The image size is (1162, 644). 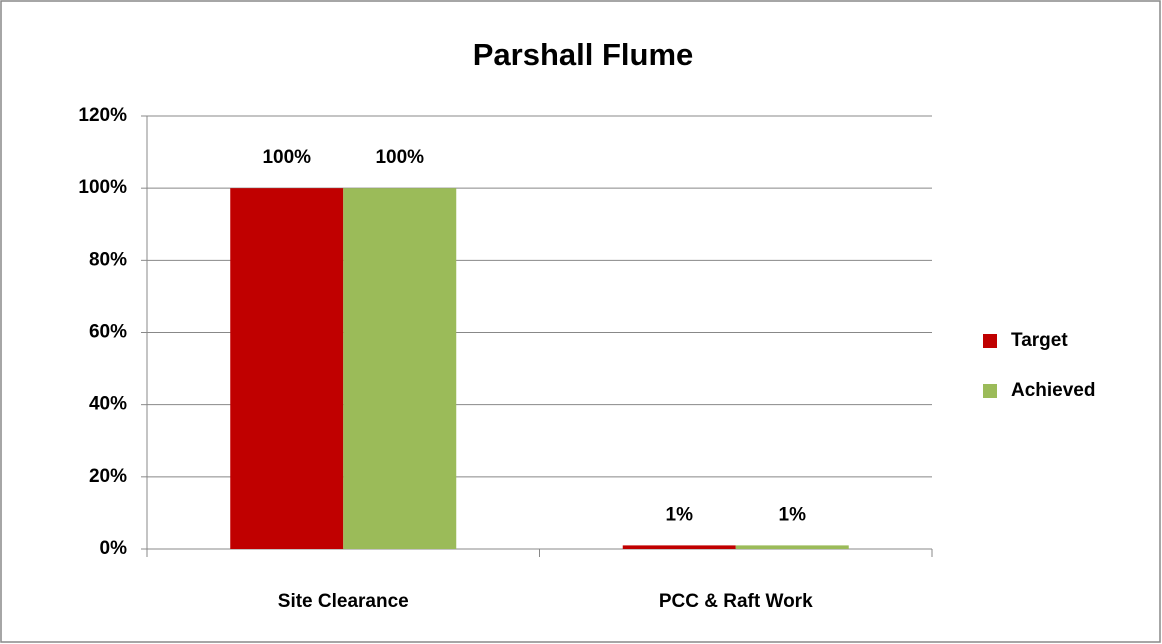 What do you see at coordinates (1039, 340) in the screenshot?
I see `legend-label: Target` at bounding box center [1039, 340].